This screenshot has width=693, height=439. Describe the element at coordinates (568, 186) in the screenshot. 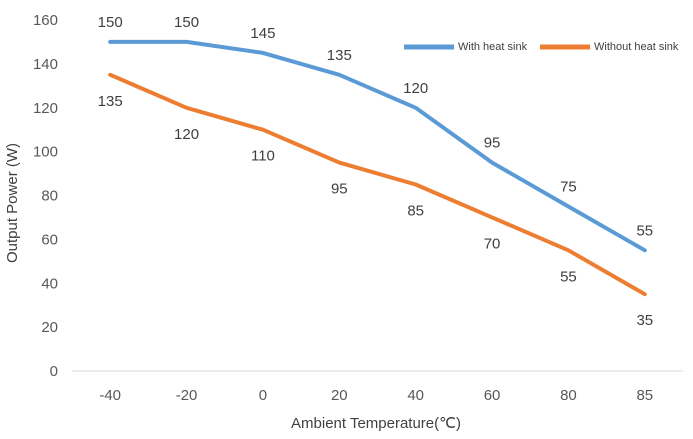

I see `data-label: 75` at that location.